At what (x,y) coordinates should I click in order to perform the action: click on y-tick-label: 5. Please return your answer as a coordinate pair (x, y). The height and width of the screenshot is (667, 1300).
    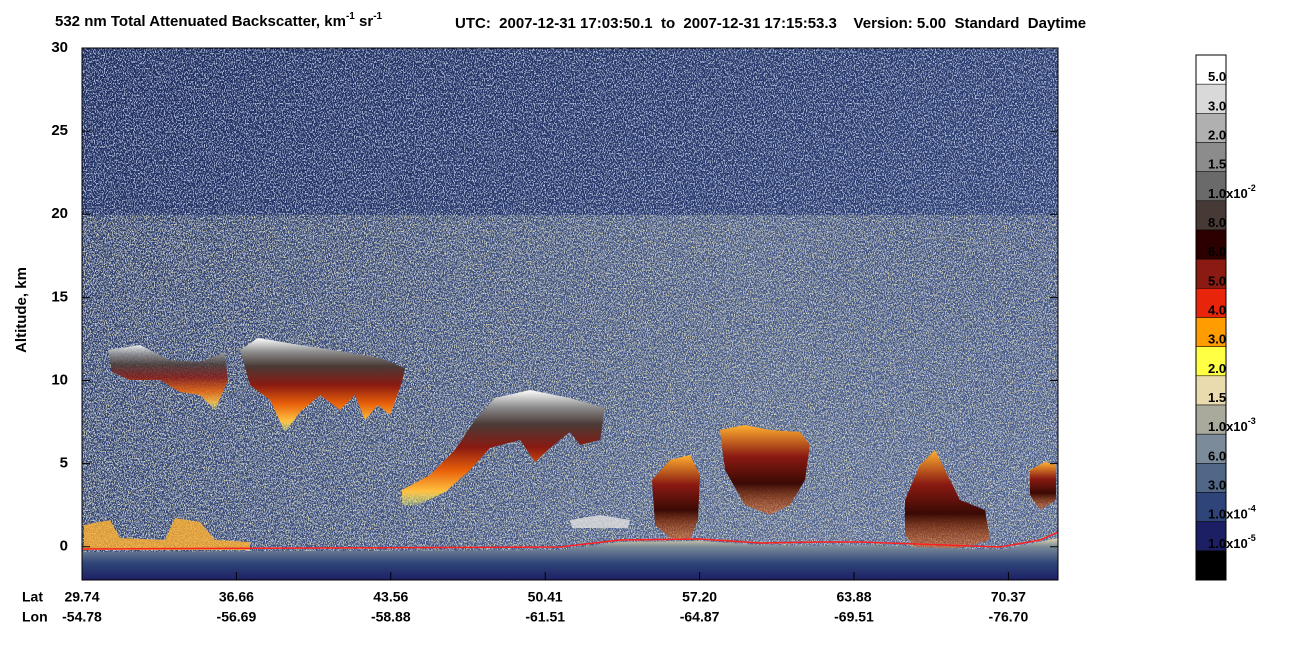
    Looking at the image, I should click on (64, 463).